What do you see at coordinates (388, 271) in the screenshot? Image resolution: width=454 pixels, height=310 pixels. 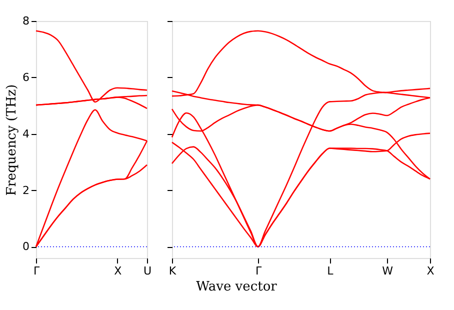 I see `x-tick-label: W` at bounding box center [388, 271].